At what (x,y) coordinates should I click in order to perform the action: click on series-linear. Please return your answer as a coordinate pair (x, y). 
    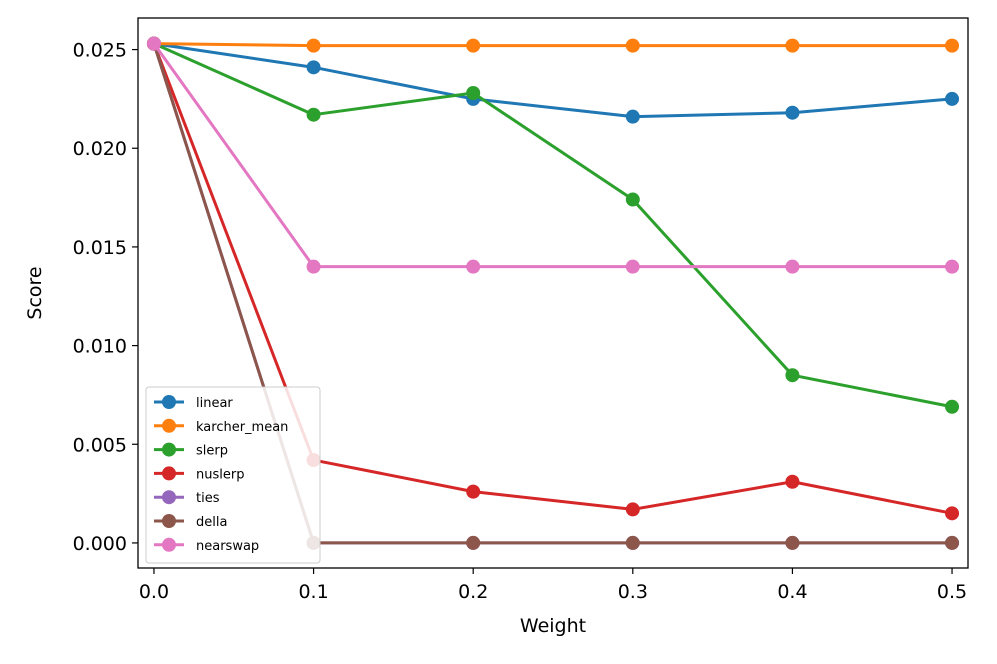
    Looking at the image, I should click on (553, 80).